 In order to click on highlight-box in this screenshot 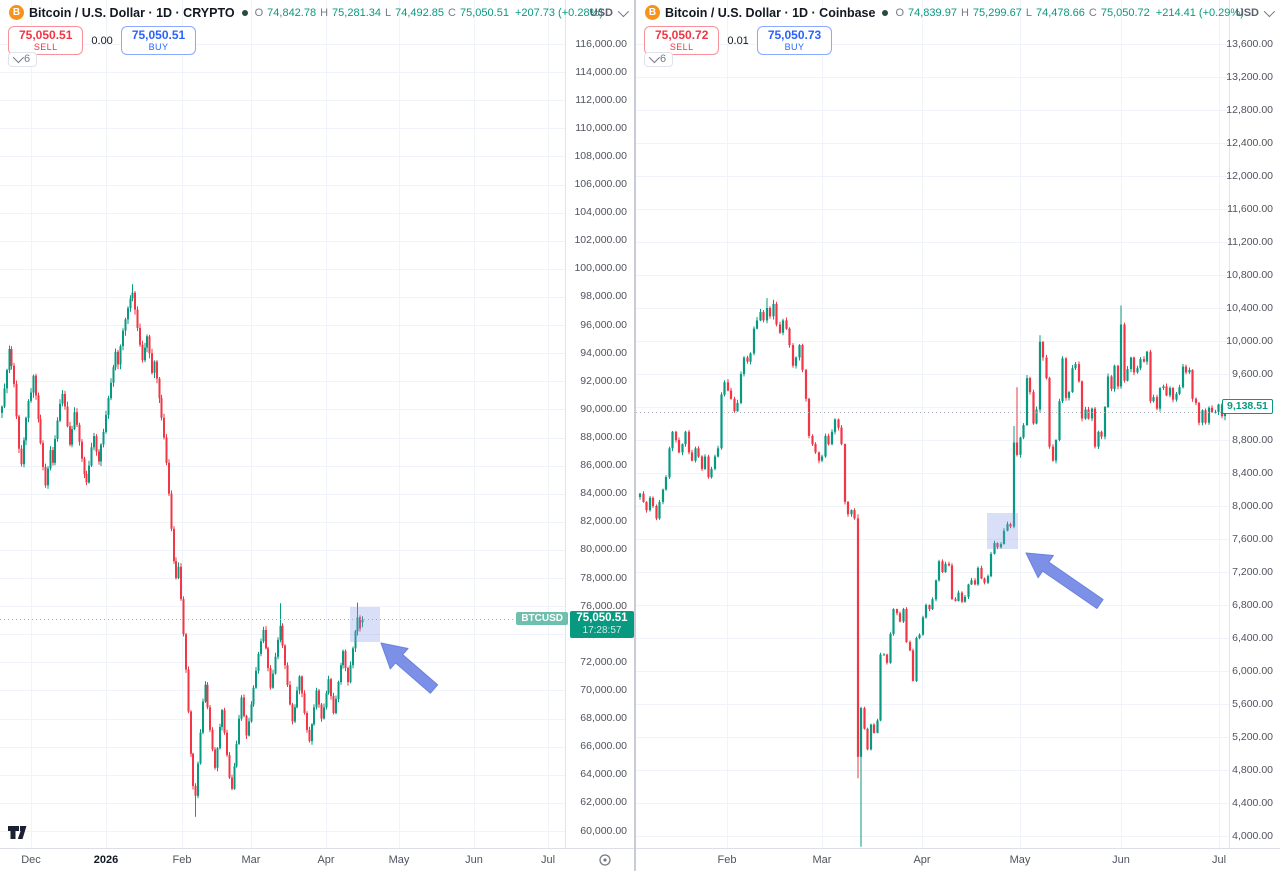, I will do `click(365, 624)`.